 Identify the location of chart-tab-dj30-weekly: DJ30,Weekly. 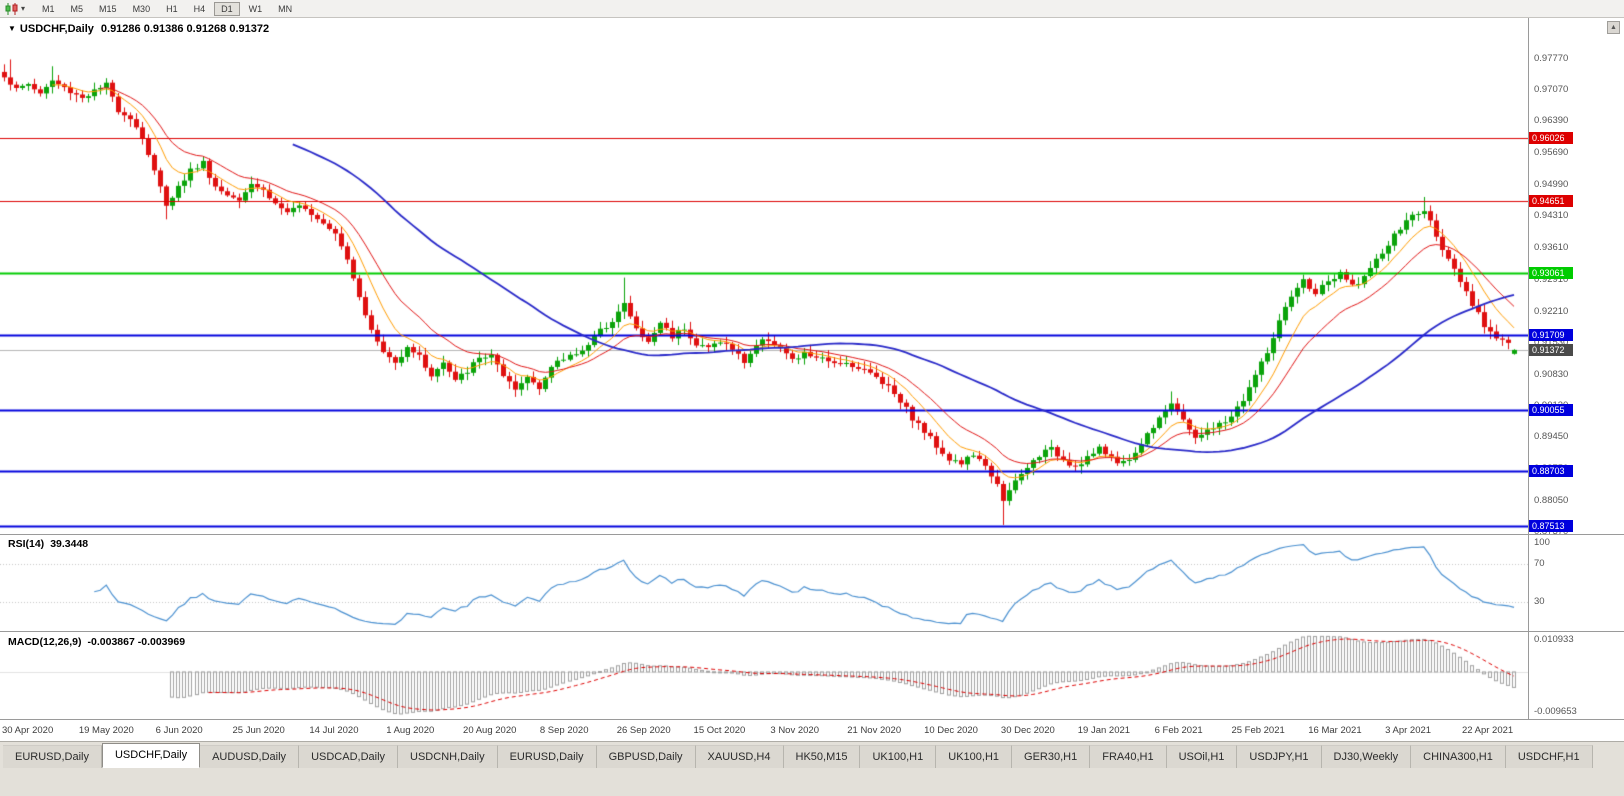
(1366, 756).